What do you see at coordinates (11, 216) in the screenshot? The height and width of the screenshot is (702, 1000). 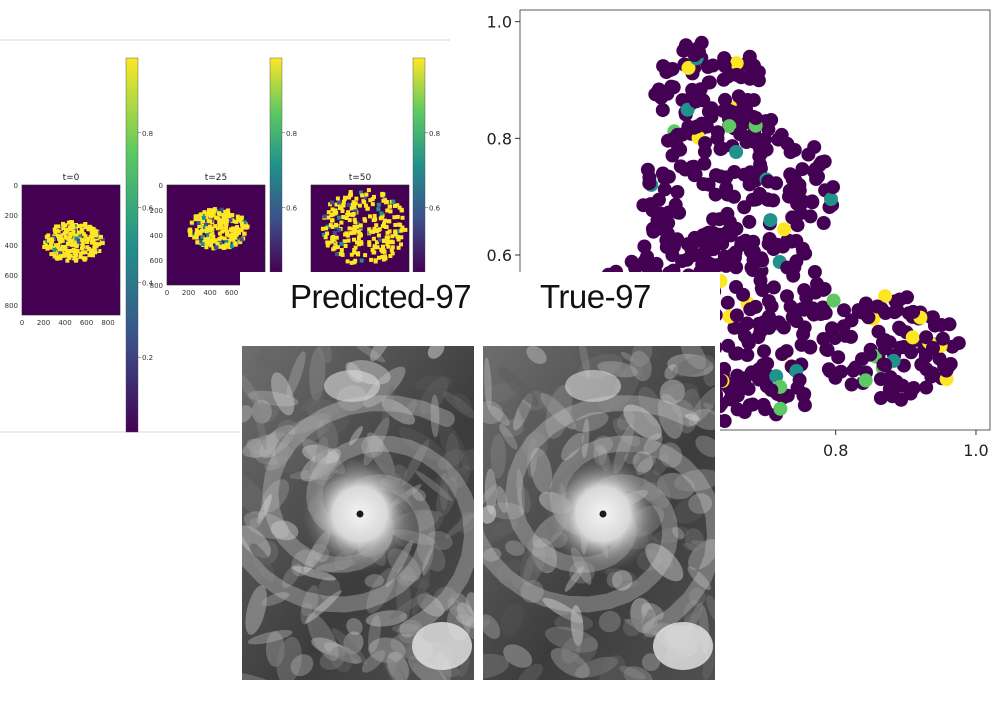 I see `y-tick-label: 200` at bounding box center [11, 216].